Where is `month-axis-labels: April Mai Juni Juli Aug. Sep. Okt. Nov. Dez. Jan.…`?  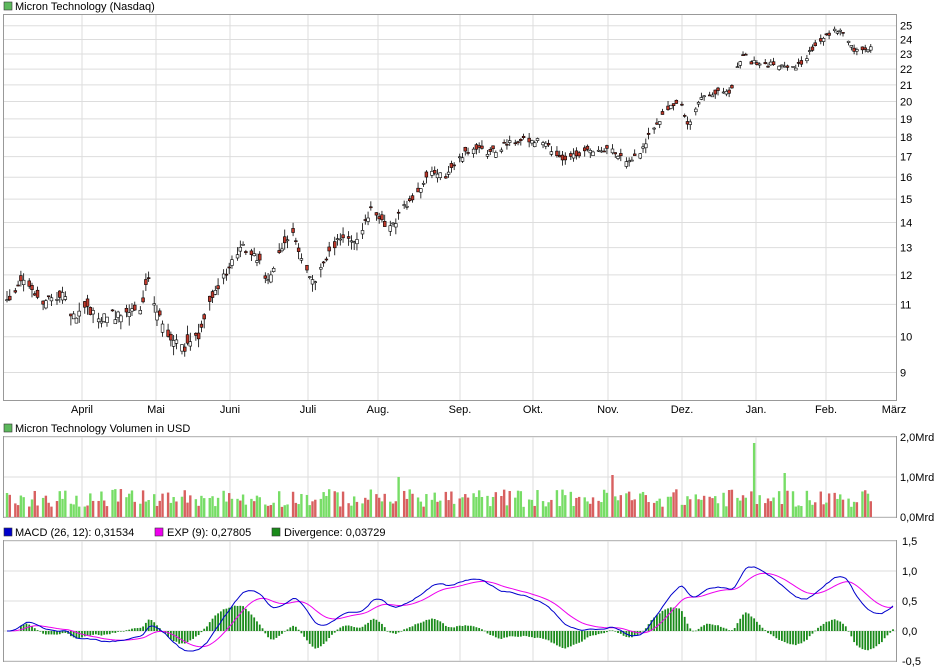 month-axis-labels: April Mai Juni Juli Aug. Sep. Okt. Nov. Dez. Jan.… is located at coordinates (488, 410).